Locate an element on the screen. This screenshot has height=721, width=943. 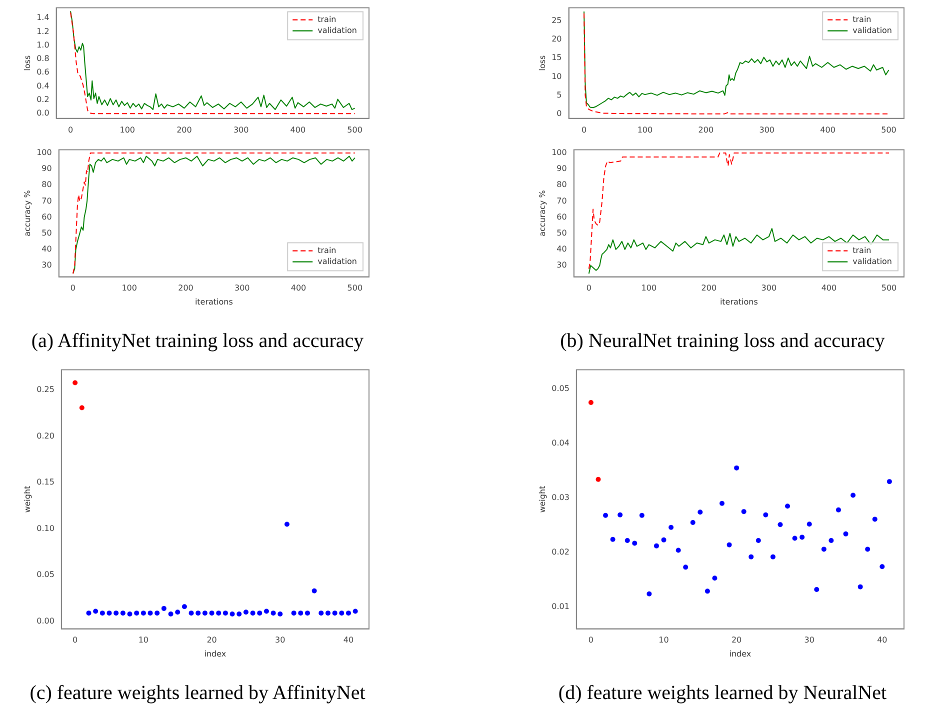
y-tick-label: 80 is located at coordinates (561, 185).